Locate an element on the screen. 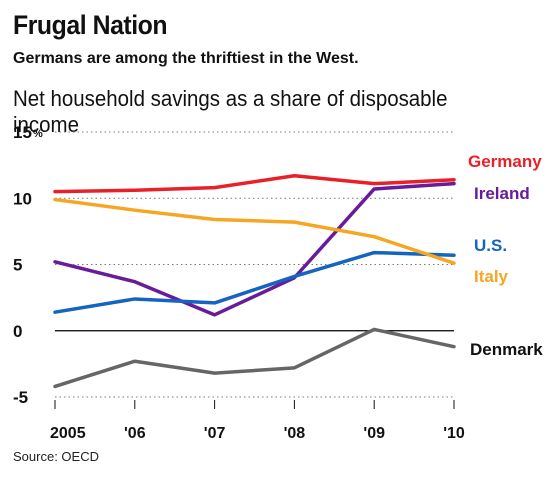  x-tick-label: '10 is located at coordinates (454, 433).